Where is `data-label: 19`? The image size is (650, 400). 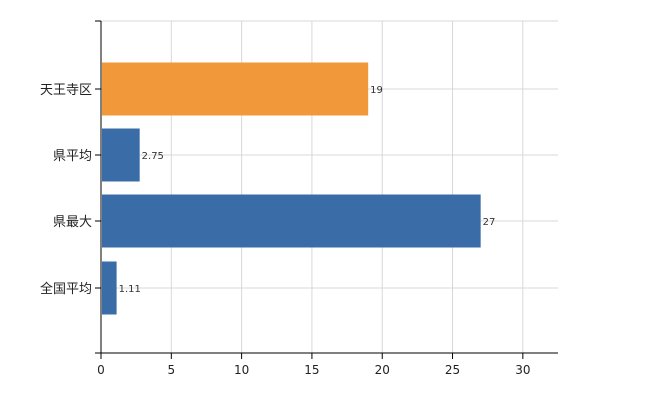 data-label: 19 is located at coordinates (376, 90).